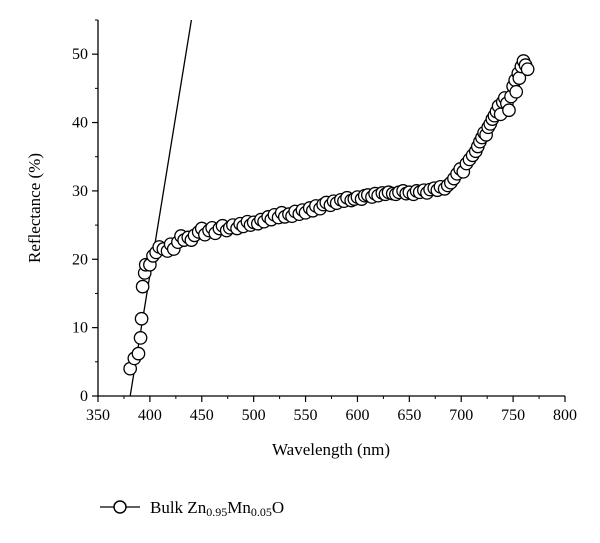 The height and width of the screenshot is (543, 600). Describe the element at coordinates (461, 415) in the screenshot. I see `x-tick-label: 700` at that location.